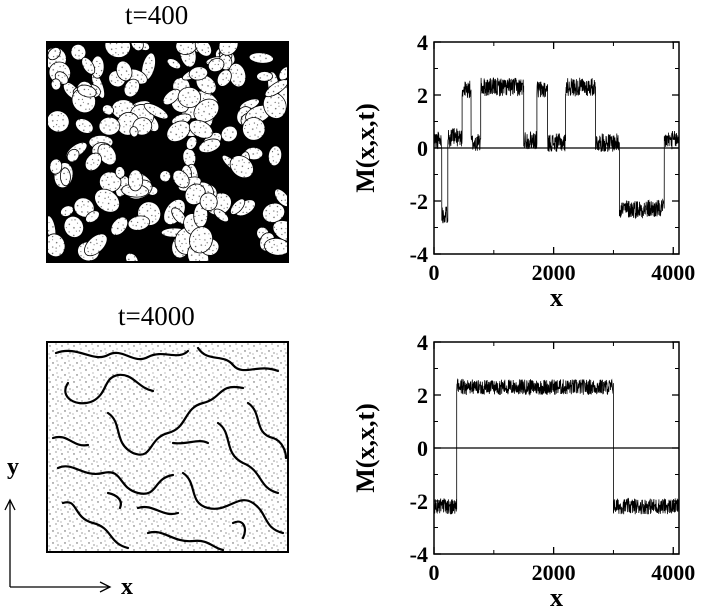 The width and height of the screenshot is (706, 610). Describe the element at coordinates (157, 15) in the screenshot. I see `snapshot-title-t400: t=400` at that location.